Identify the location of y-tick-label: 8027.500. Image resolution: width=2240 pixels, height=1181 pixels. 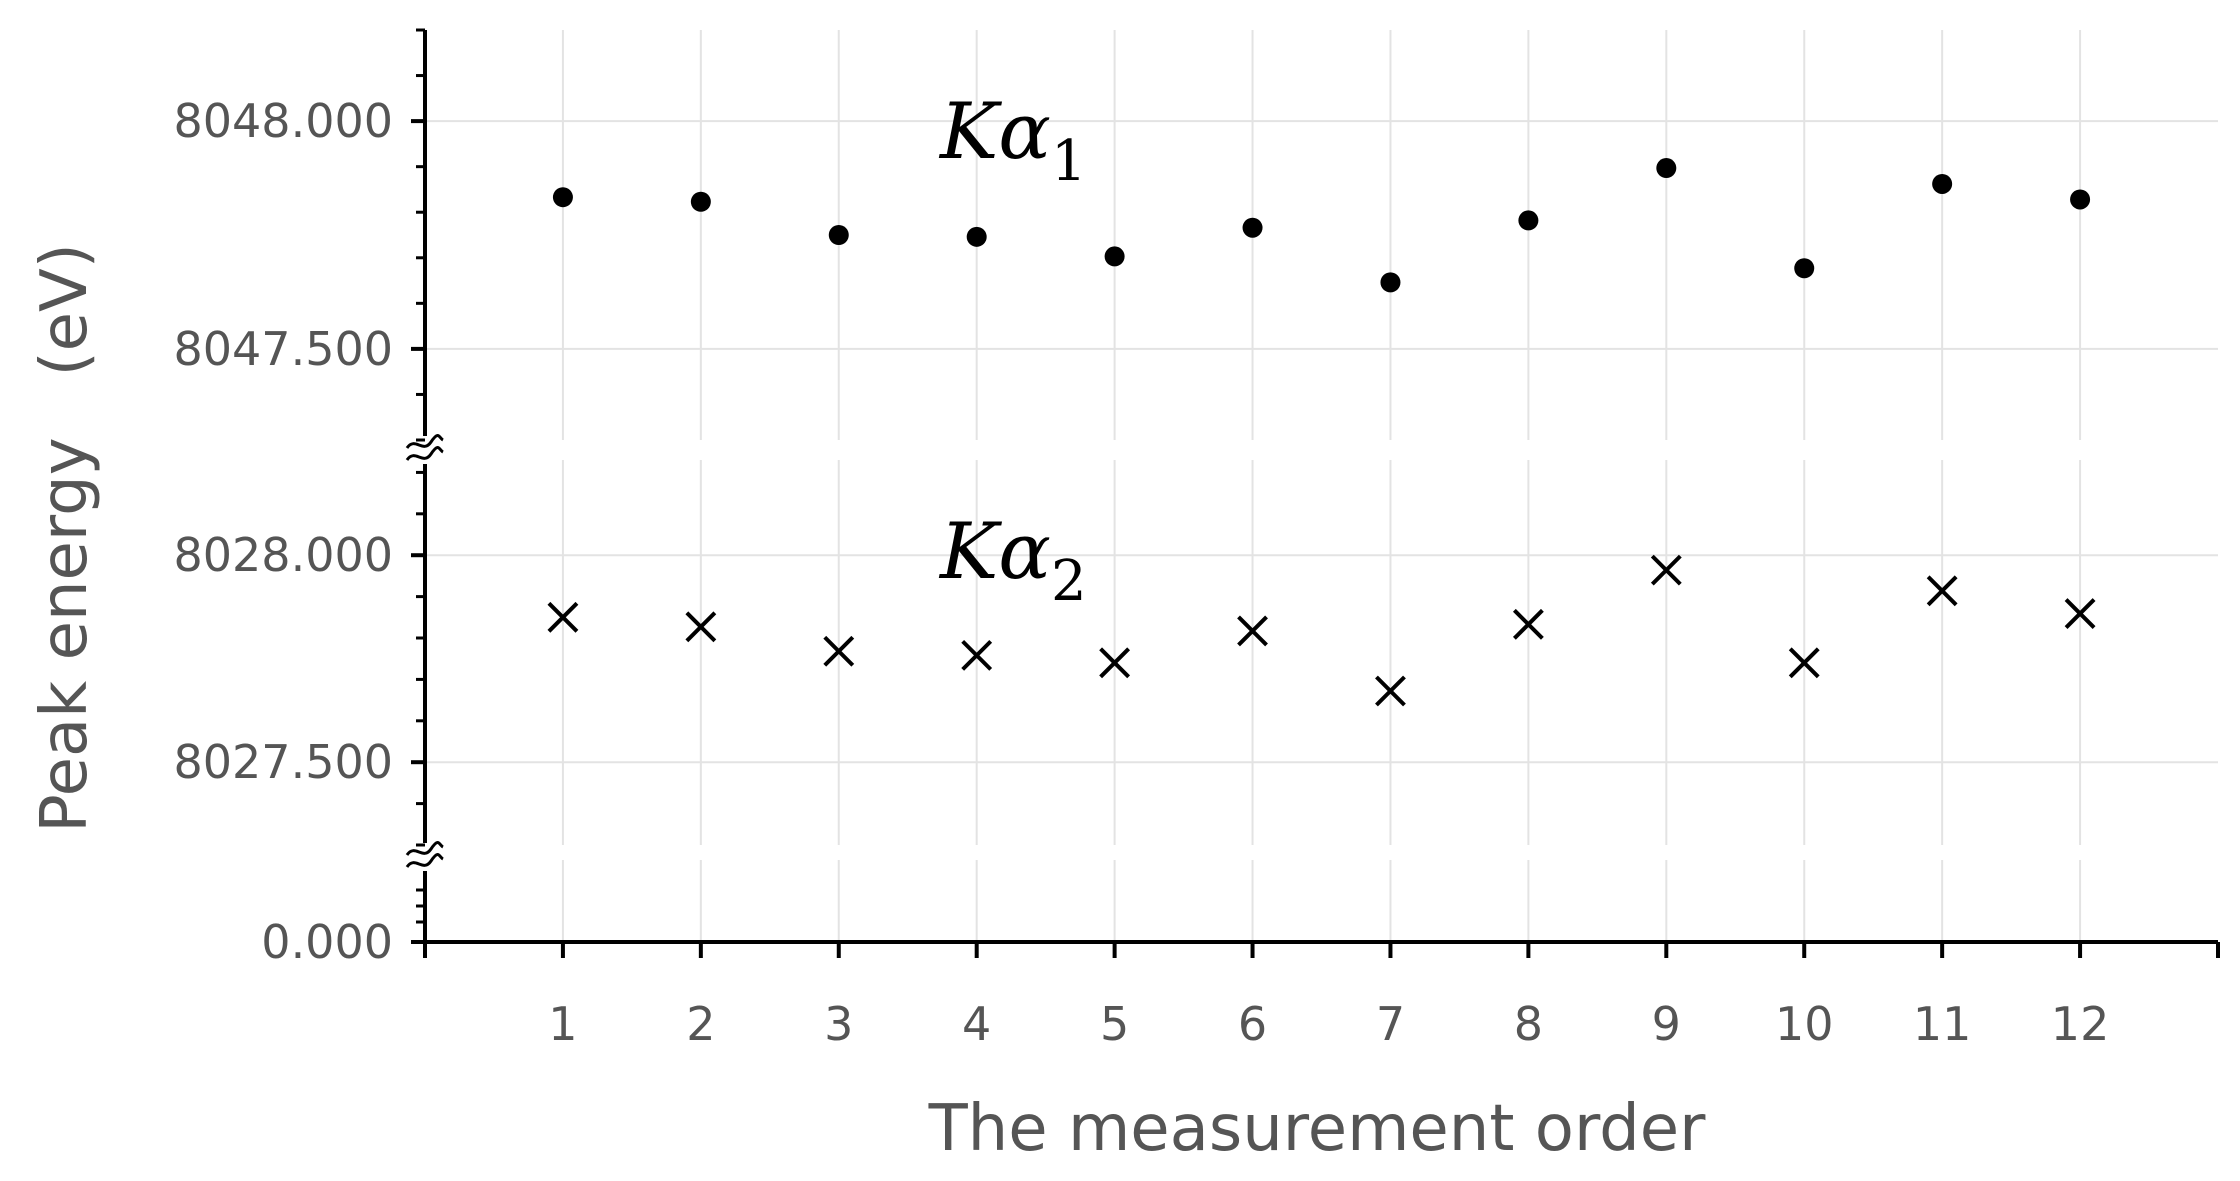
(284, 762).